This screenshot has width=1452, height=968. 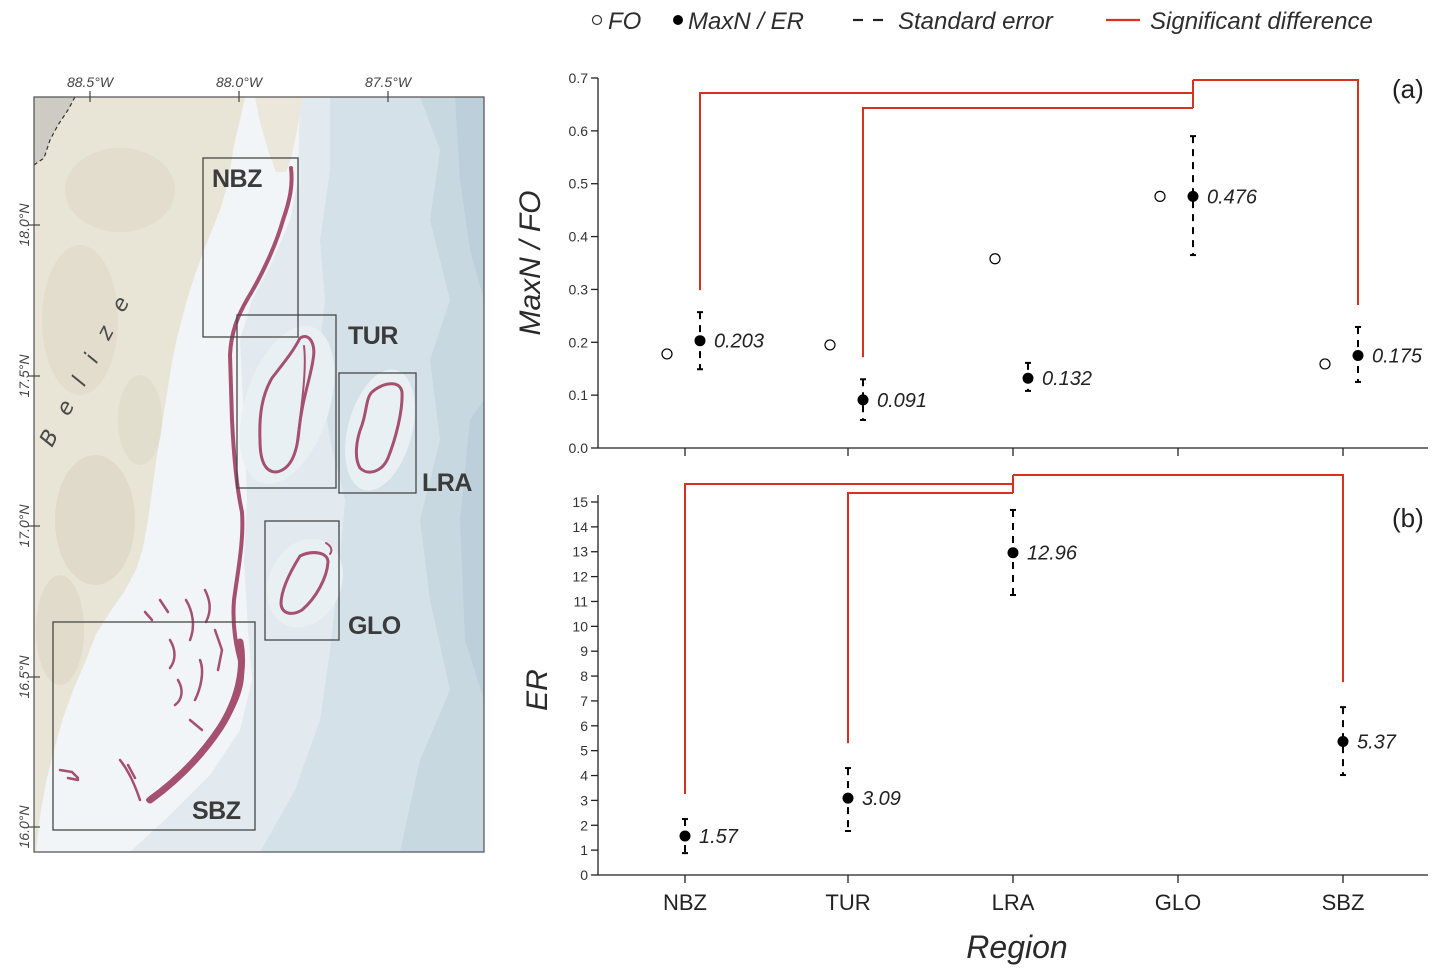 I want to click on y-tick-label: 15, so click(x=580, y=502).